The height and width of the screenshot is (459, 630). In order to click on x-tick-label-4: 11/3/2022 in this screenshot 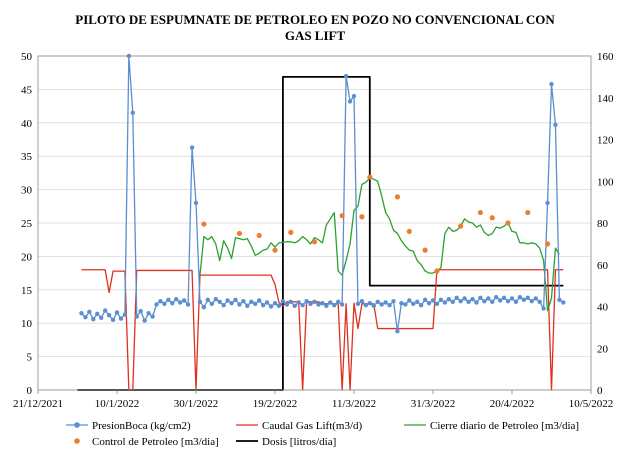, I will do `click(354, 404)`.